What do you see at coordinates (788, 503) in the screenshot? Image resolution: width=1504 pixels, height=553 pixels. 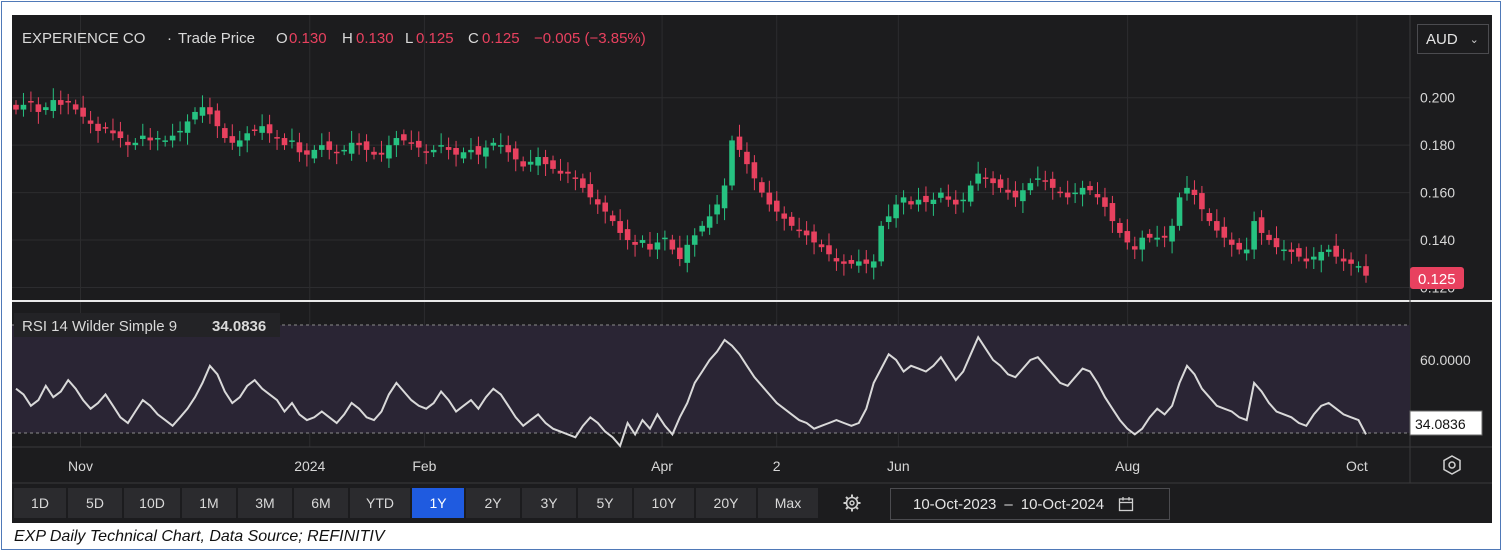 I see `range-button-max: Max` at bounding box center [788, 503].